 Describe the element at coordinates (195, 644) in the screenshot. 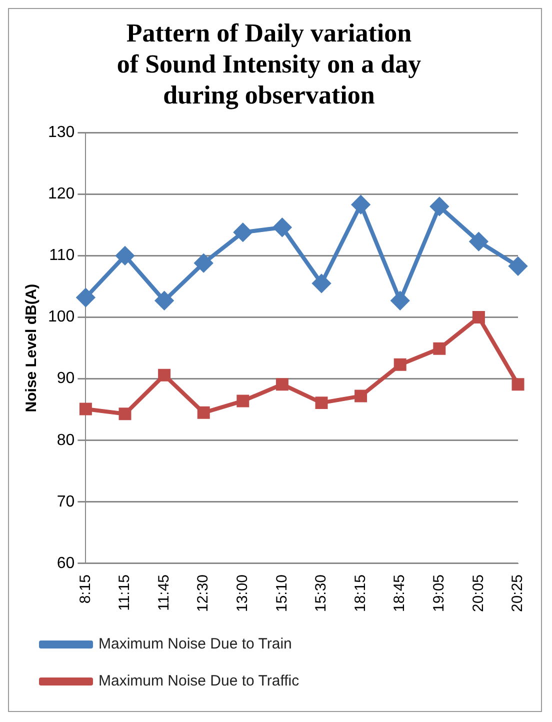

I see `legend-label: Maximum Noise Due to Train` at that location.